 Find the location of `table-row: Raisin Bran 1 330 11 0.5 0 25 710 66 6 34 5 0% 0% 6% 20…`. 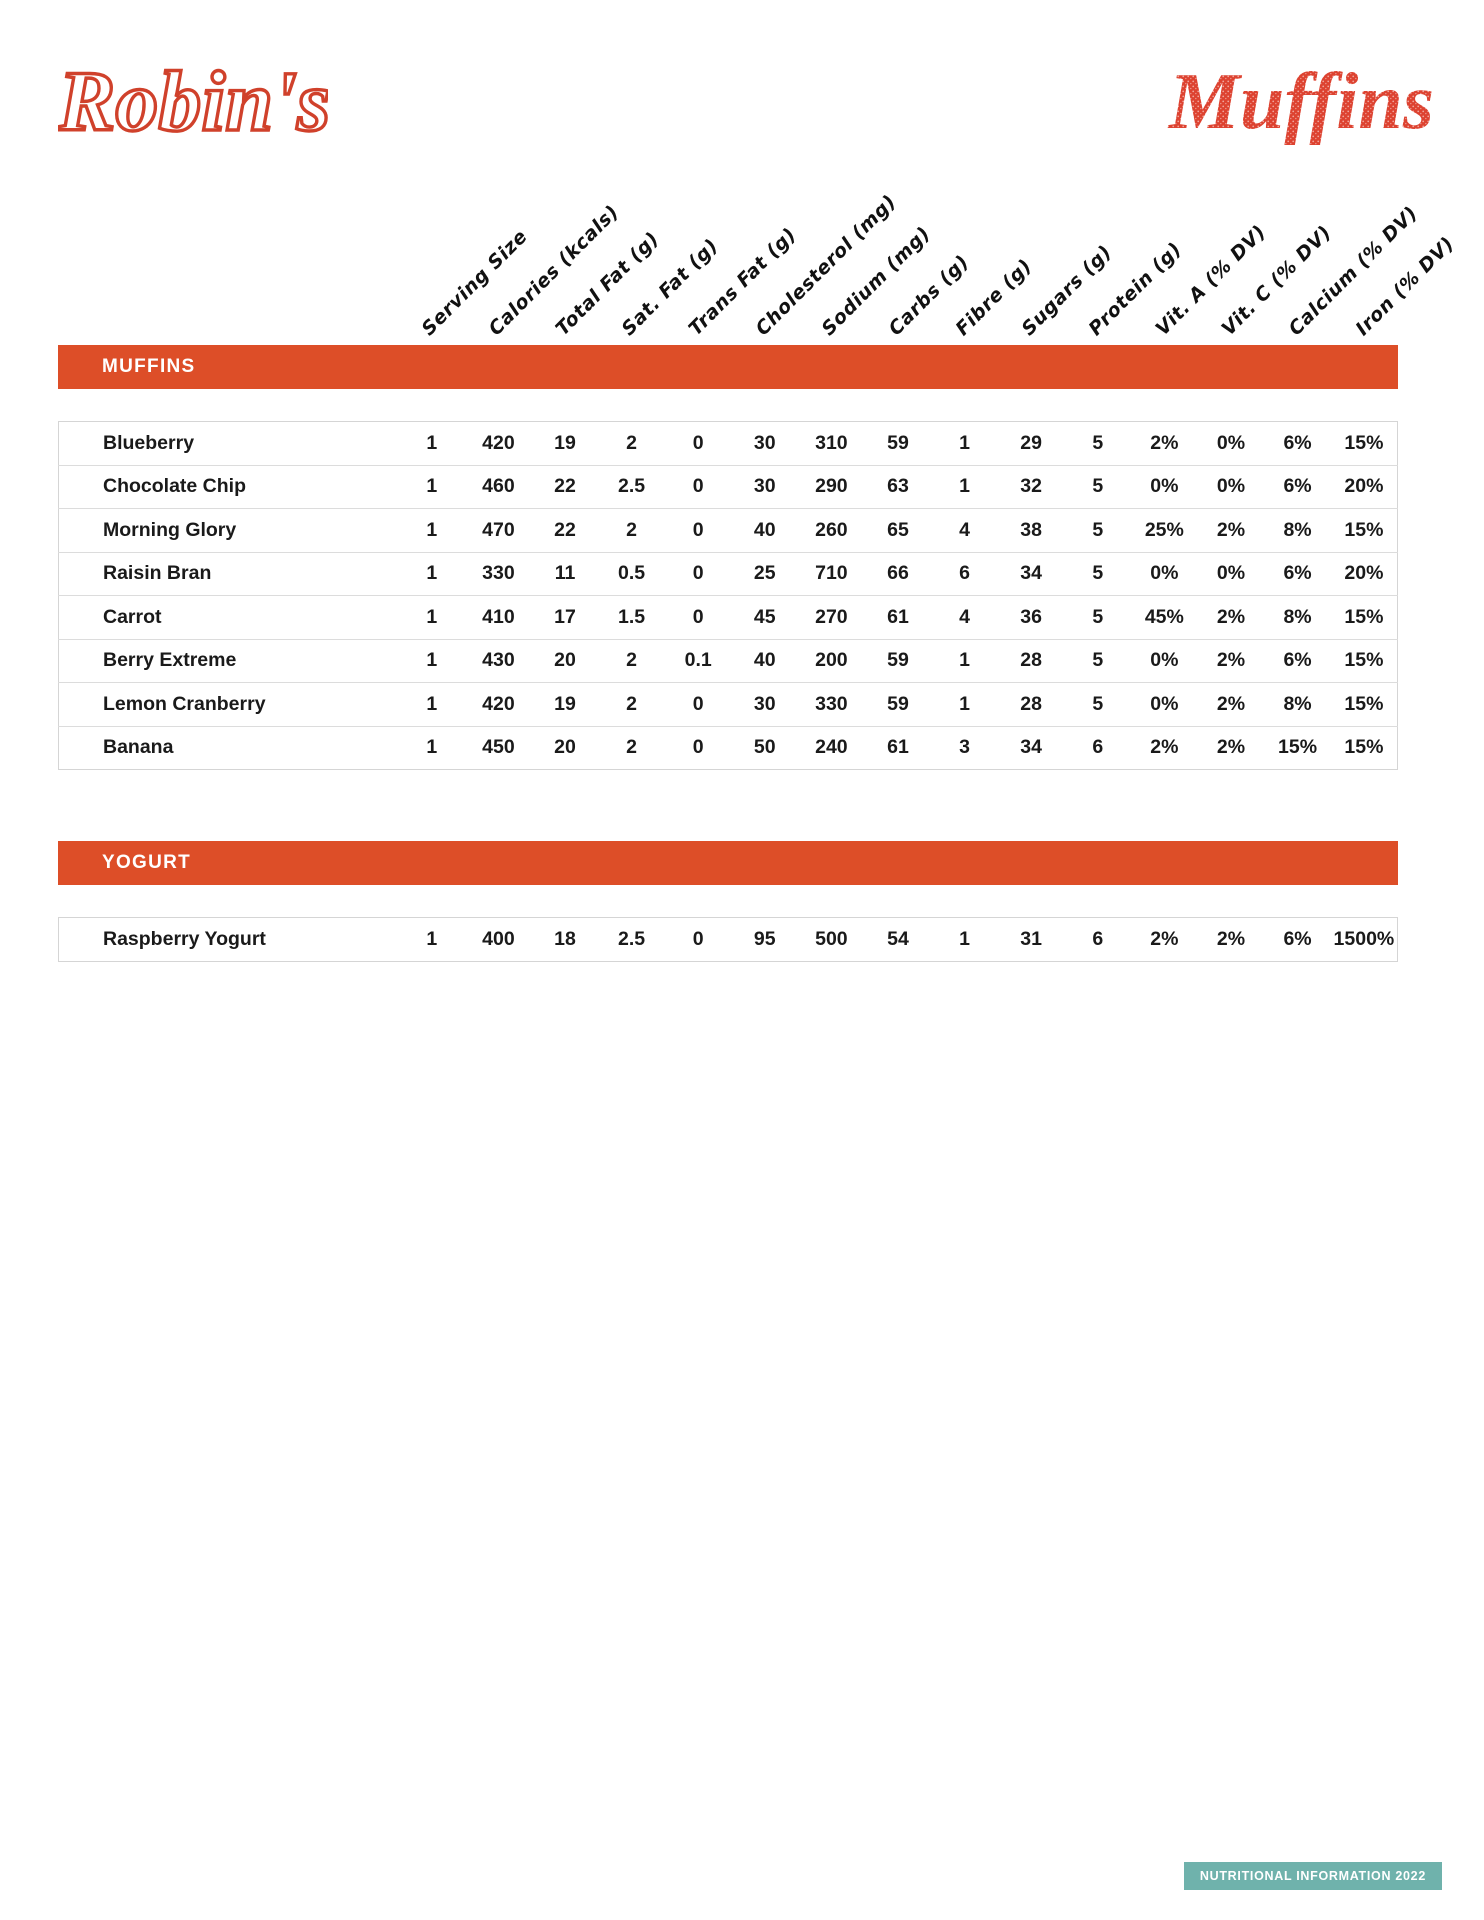

table-row: Raisin Bran 1 330 11 0.5 0 25 710 66 6 34 5 0% 0% 6% 20… is located at coordinates (728, 574).